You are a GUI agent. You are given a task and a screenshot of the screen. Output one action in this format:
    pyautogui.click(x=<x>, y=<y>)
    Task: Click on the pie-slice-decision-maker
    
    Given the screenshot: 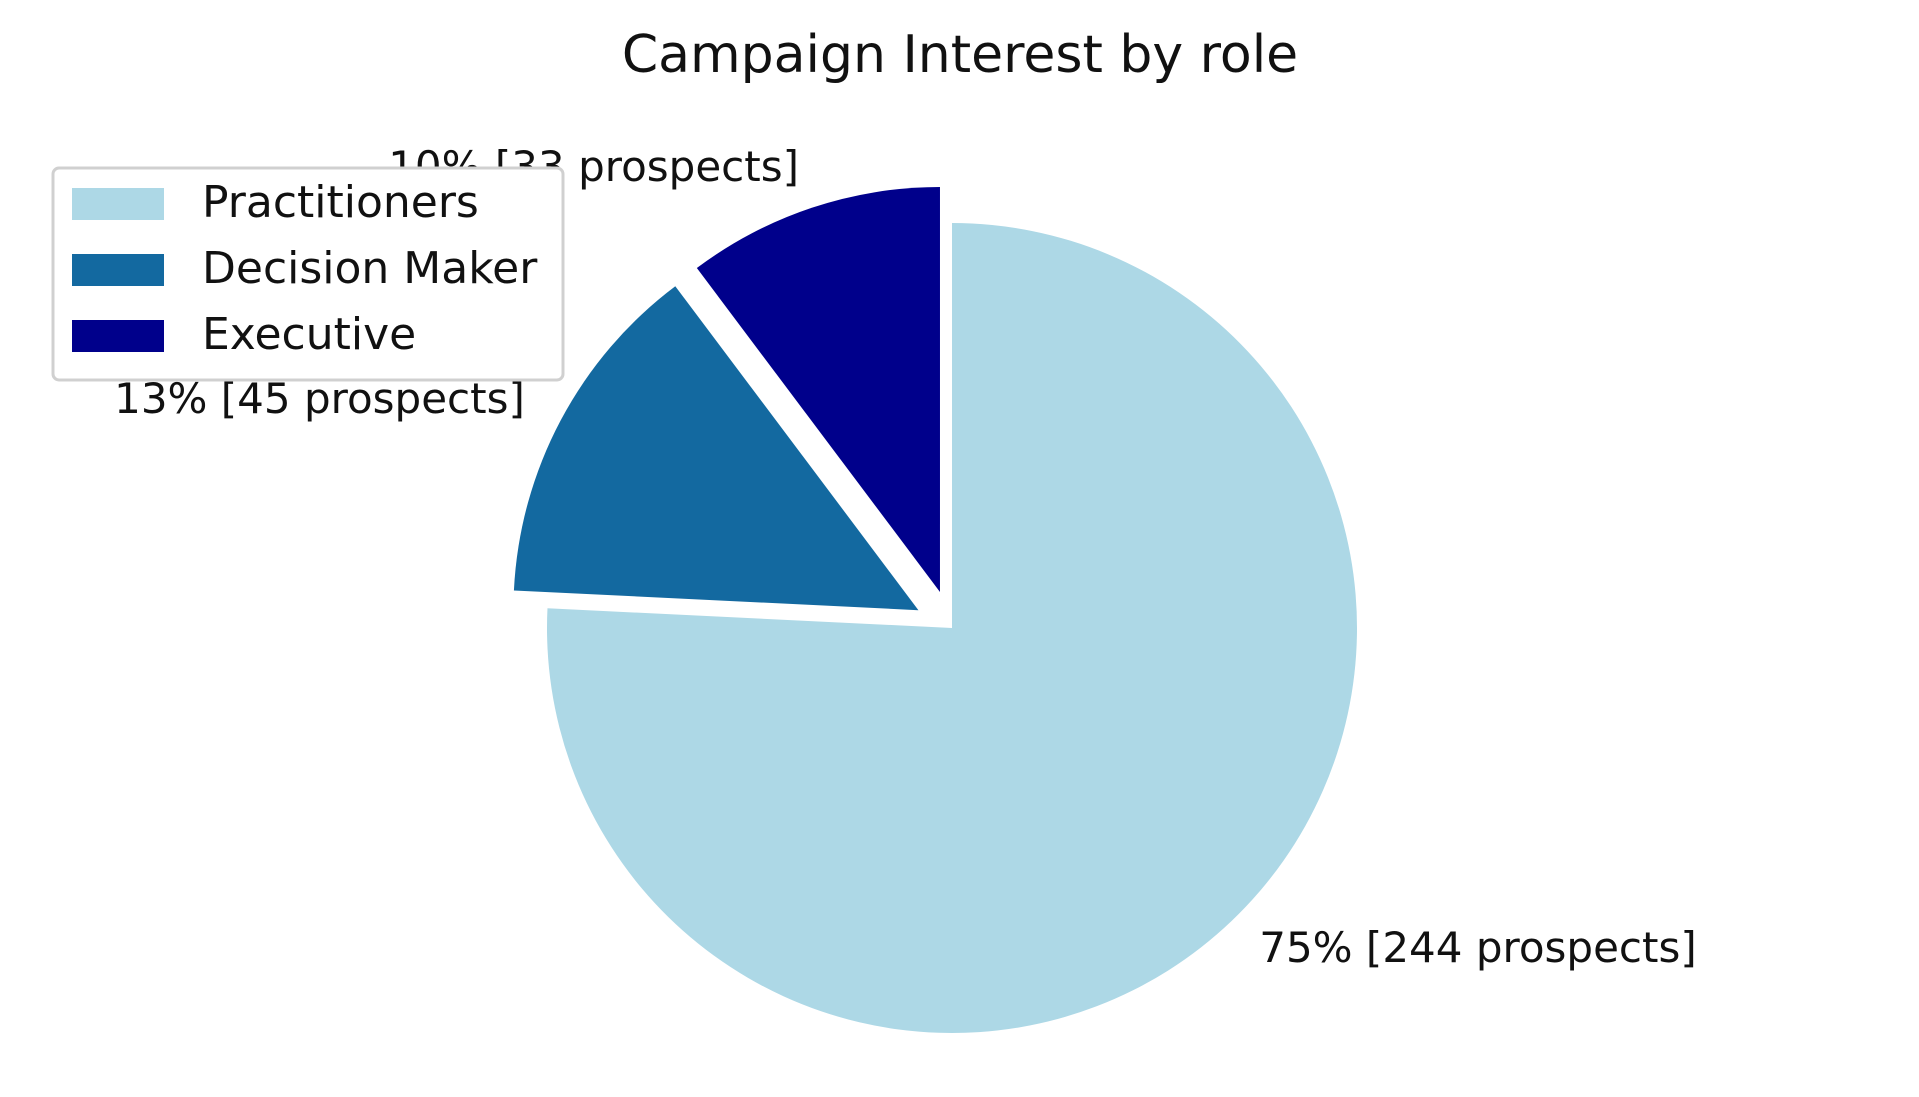 What is the action you would take?
    pyautogui.click(x=716, y=448)
    